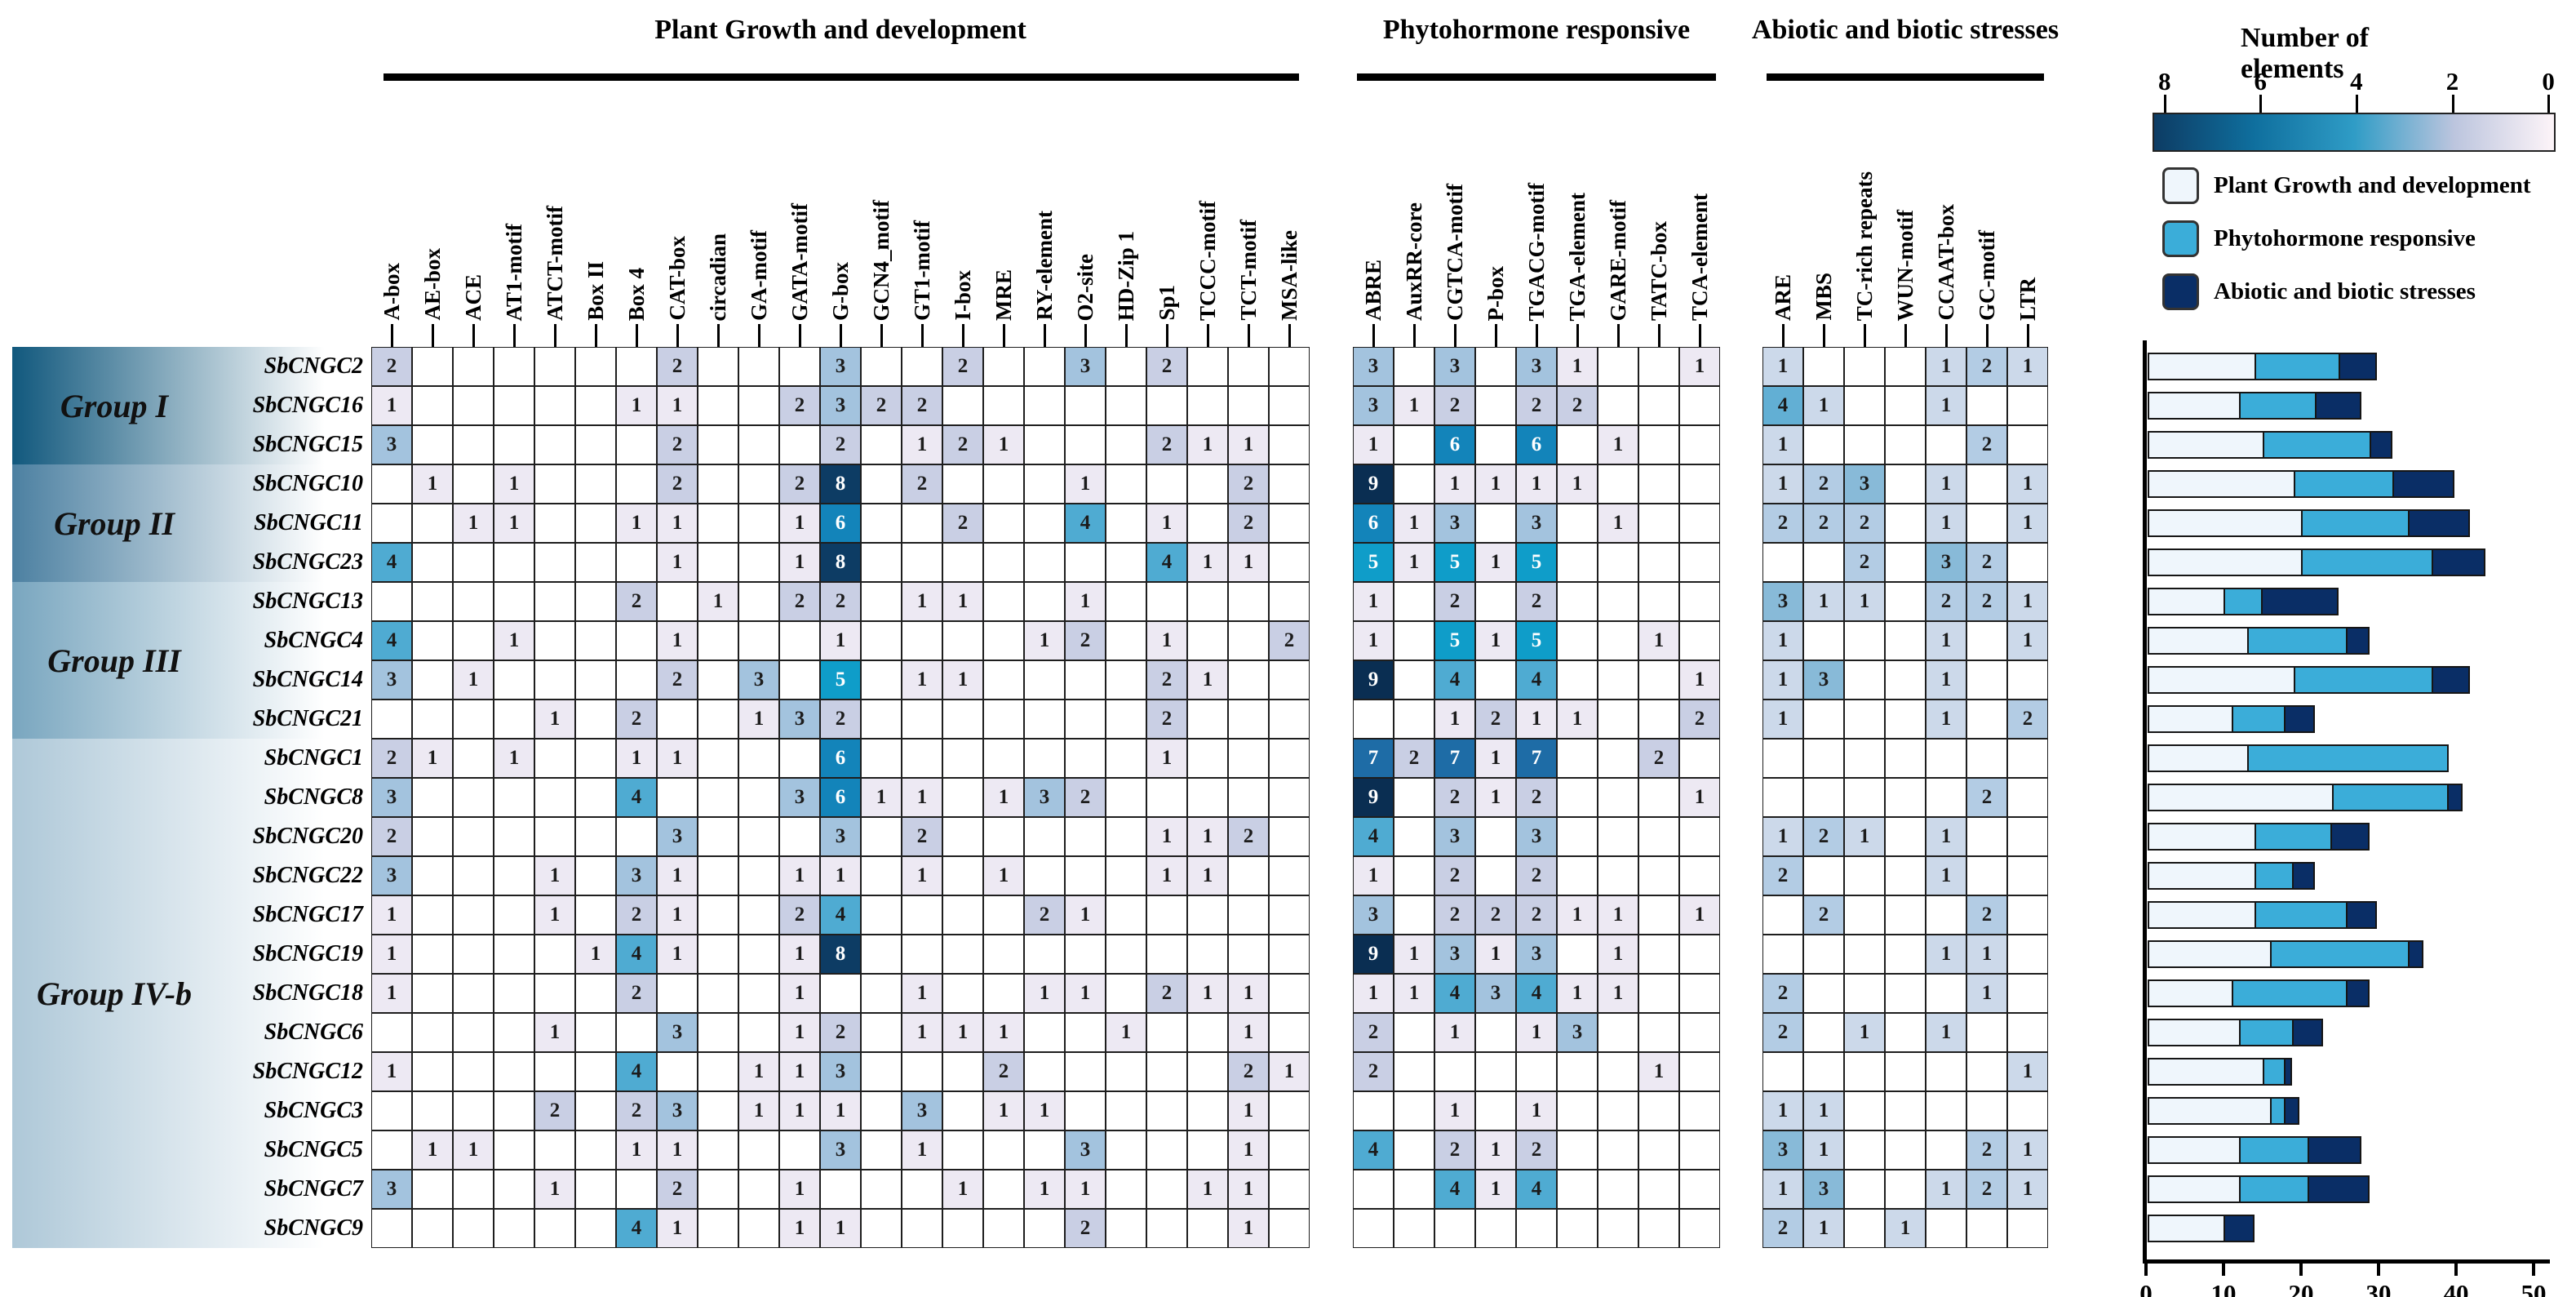 The height and width of the screenshot is (1297, 2576). Describe the element at coordinates (2180, 239) in the screenshot. I see `legend-swatch` at that location.